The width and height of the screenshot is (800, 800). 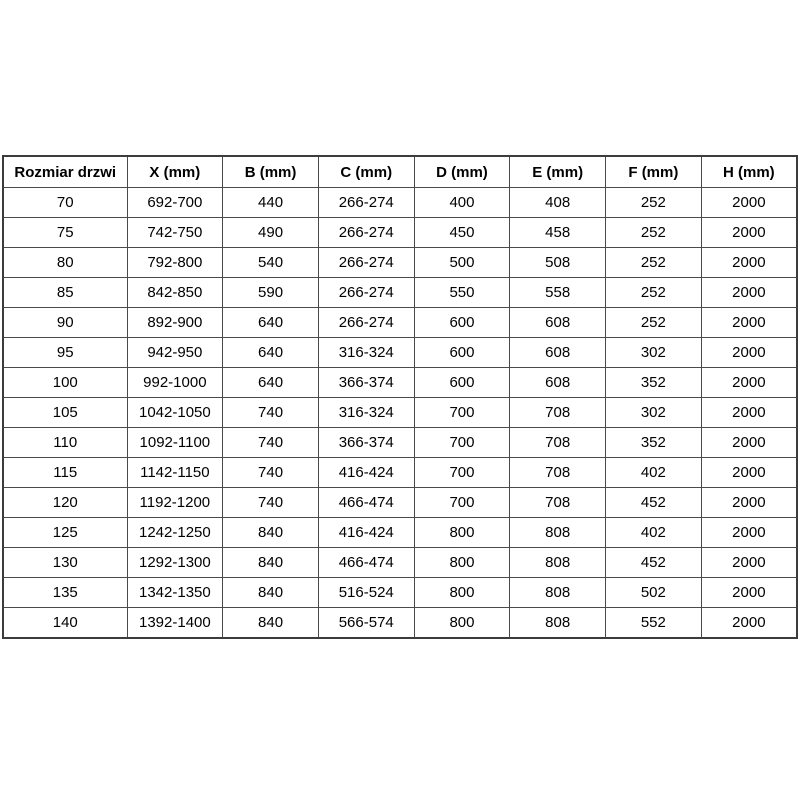 I want to click on door-size-cell: 125, so click(x=65, y=532).